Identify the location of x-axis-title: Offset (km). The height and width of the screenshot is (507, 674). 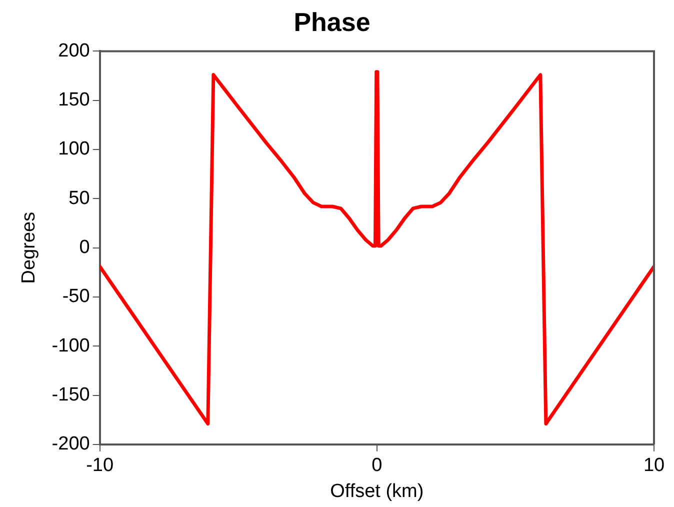
(377, 491).